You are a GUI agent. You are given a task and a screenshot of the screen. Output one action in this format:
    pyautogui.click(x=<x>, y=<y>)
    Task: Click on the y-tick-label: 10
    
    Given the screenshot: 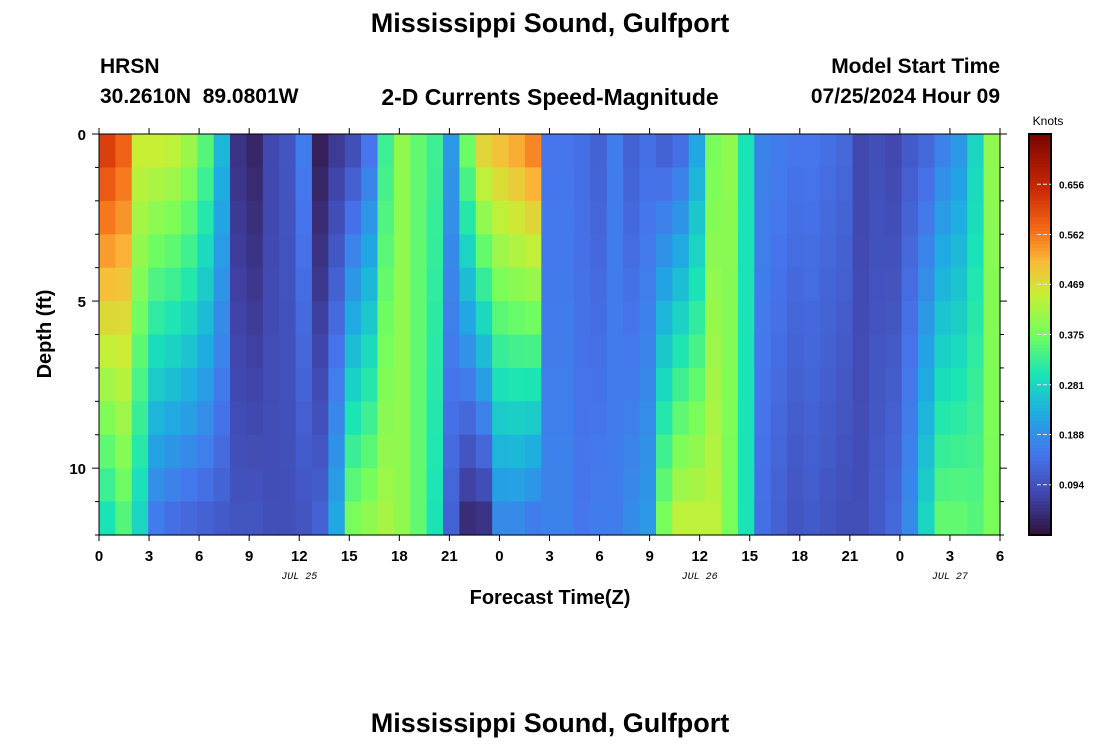 What is the action you would take?
    pyautogui.click(x=77, y=469)
    